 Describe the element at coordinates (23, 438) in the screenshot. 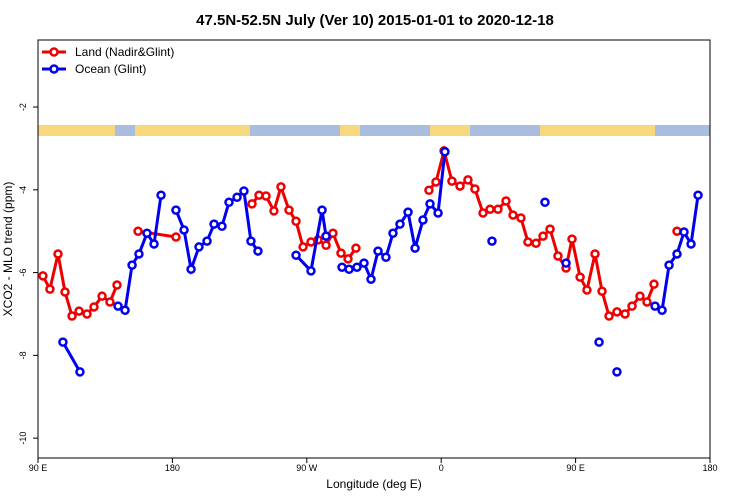

I see `y-tick-label: -10` at that location.